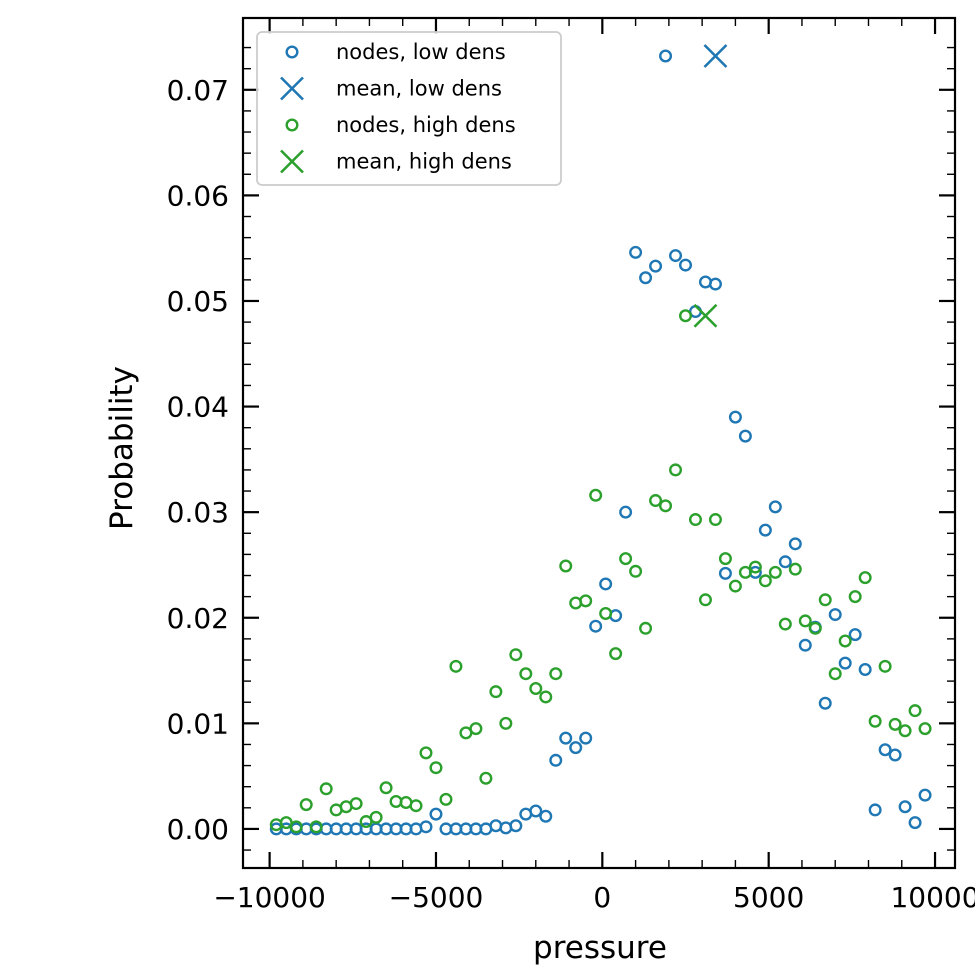  I want to click on legend-item: mean, low dens, so click(391, 88).